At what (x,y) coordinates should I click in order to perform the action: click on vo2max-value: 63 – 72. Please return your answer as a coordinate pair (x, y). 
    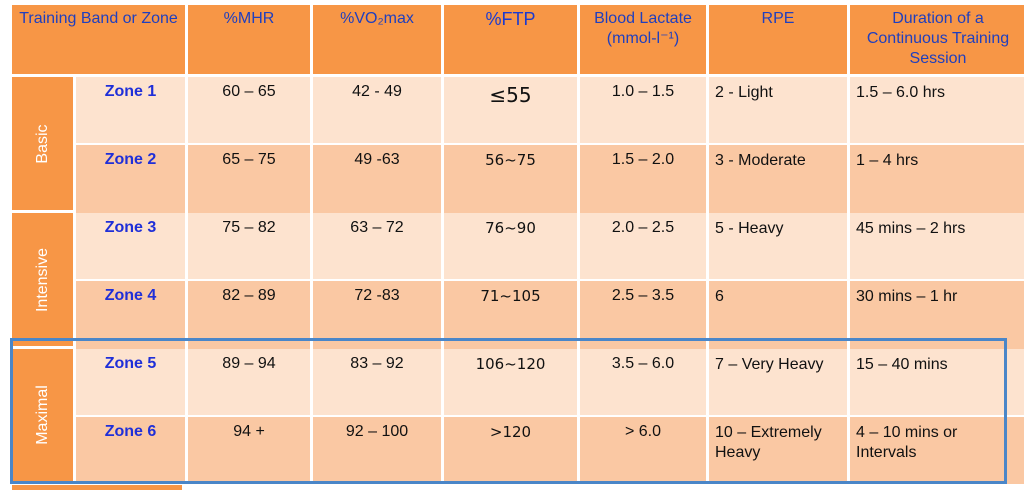
    Looking at the image, I should click on (377, 247).